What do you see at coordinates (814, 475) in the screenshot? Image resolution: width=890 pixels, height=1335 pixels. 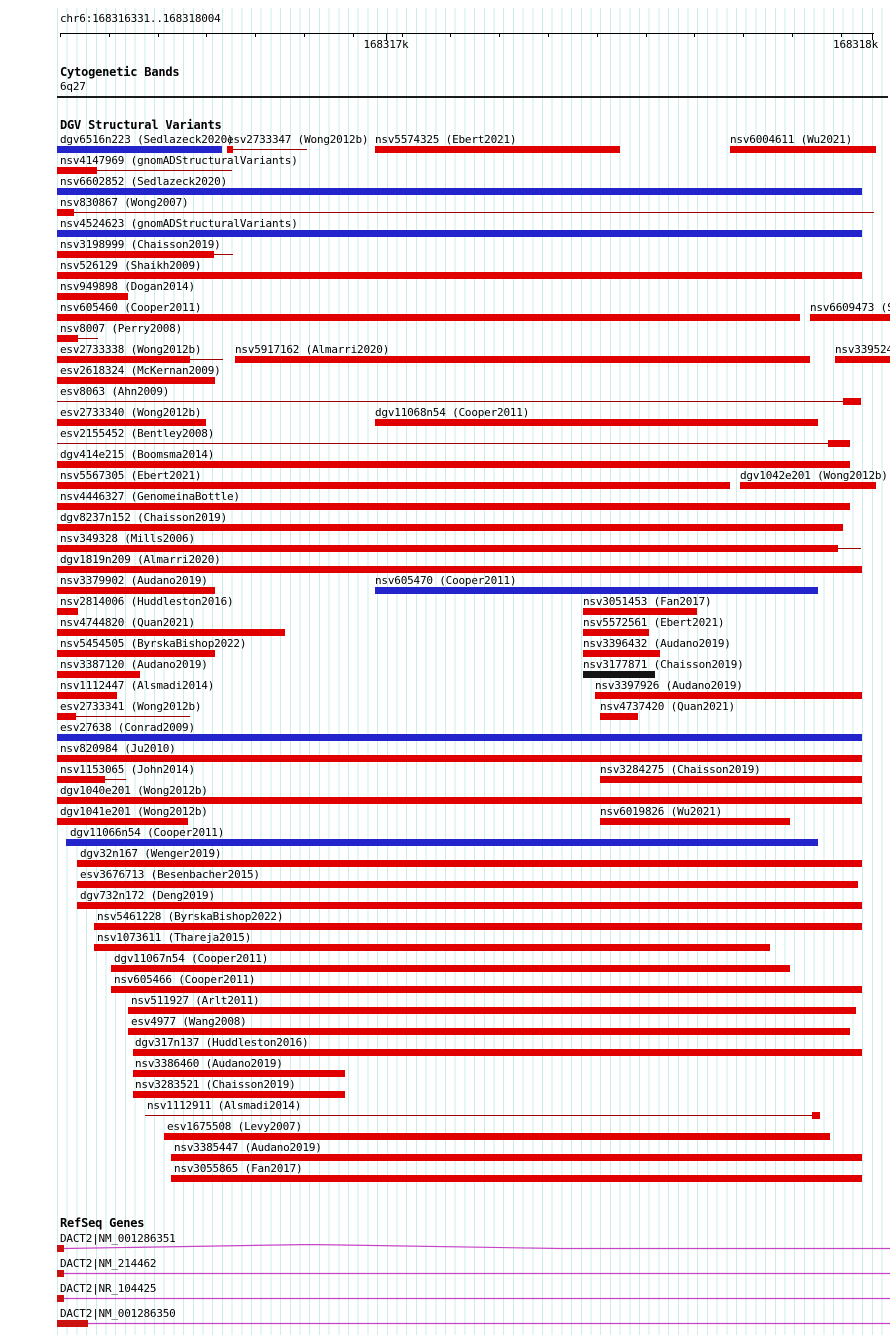 I see `variant-label: dgv1042e201 (Wong2012b)` at bounding box center [814, 475].